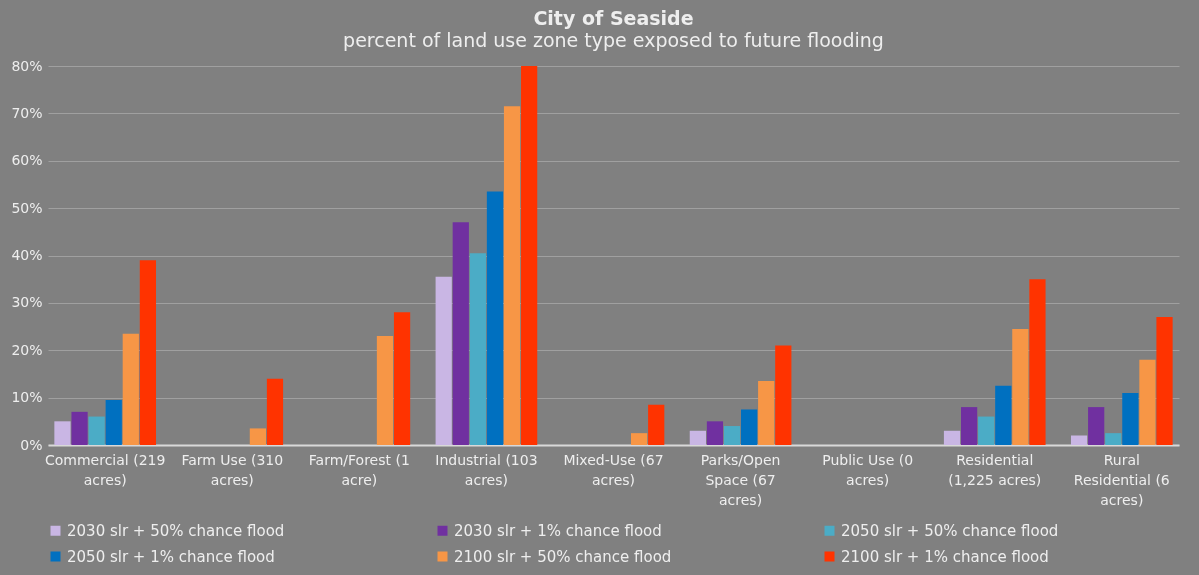 The width and height of the screenshot is (1199, 575). I want to click on y-tick-label: 20%, so click(27, 349).